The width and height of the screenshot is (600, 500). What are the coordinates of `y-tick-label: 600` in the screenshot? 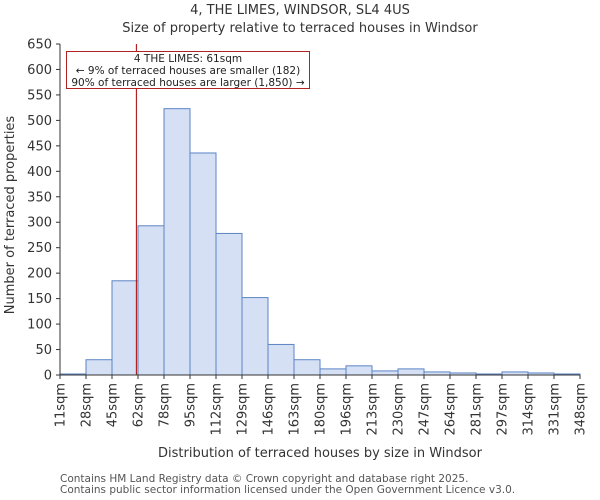 It's located at (39, 70).